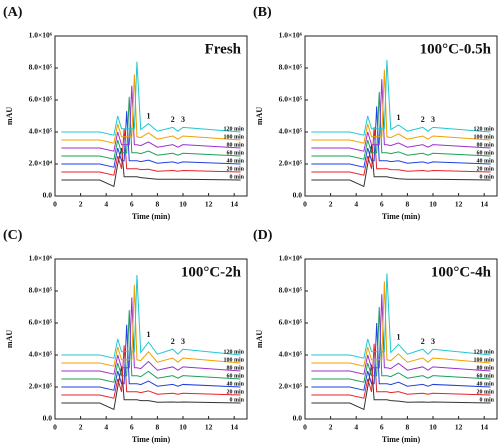 This screenshot has height=446, width=500. What do you see at coordinates (456, 49) in the screenshot?
I see `chart-title: 100°C-0.5h` at bounding box center [456, 49].